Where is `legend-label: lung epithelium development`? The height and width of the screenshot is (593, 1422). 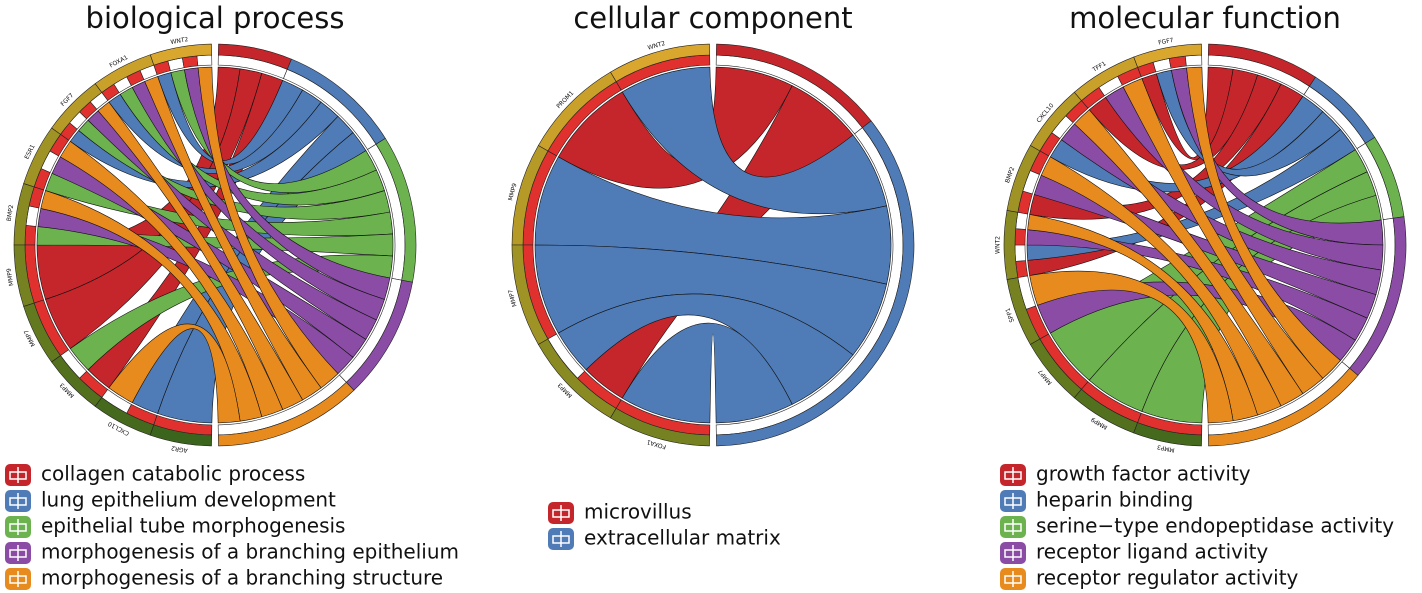 legend-label: lung epithelium development is located at coordinates (188, 500).